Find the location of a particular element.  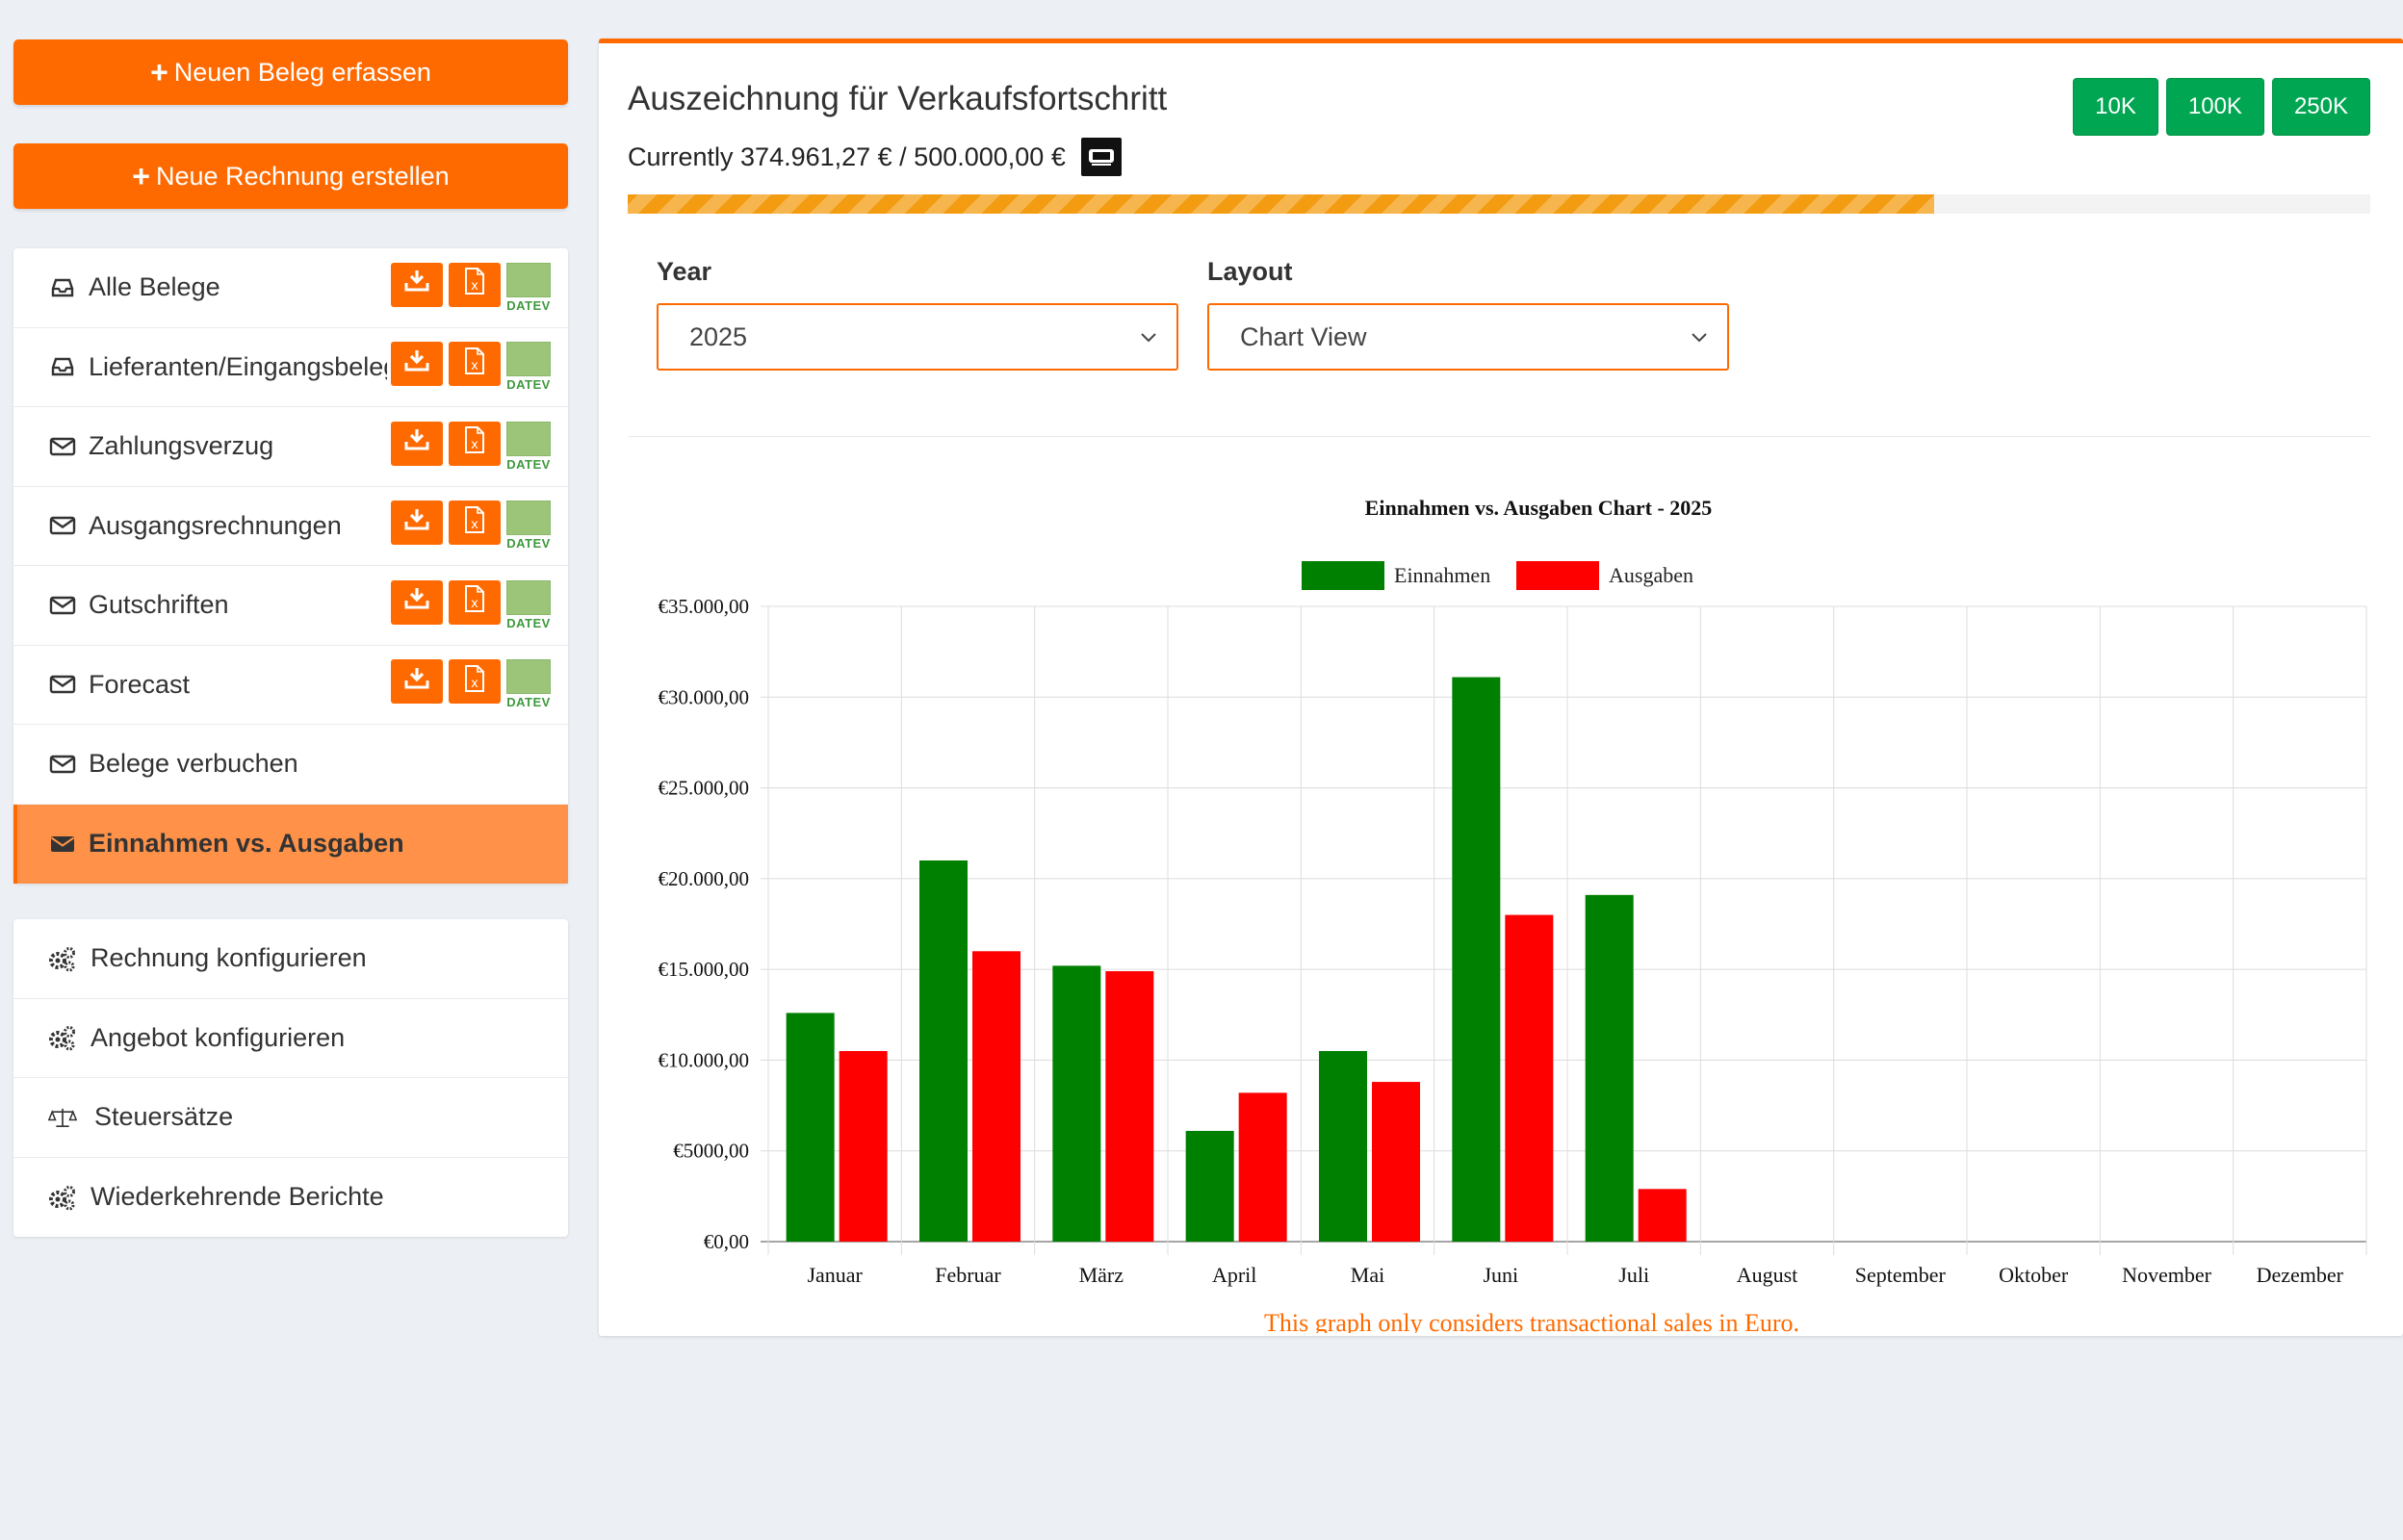

bar-einnahmen-juli is located at coordinates (1610, 1068).